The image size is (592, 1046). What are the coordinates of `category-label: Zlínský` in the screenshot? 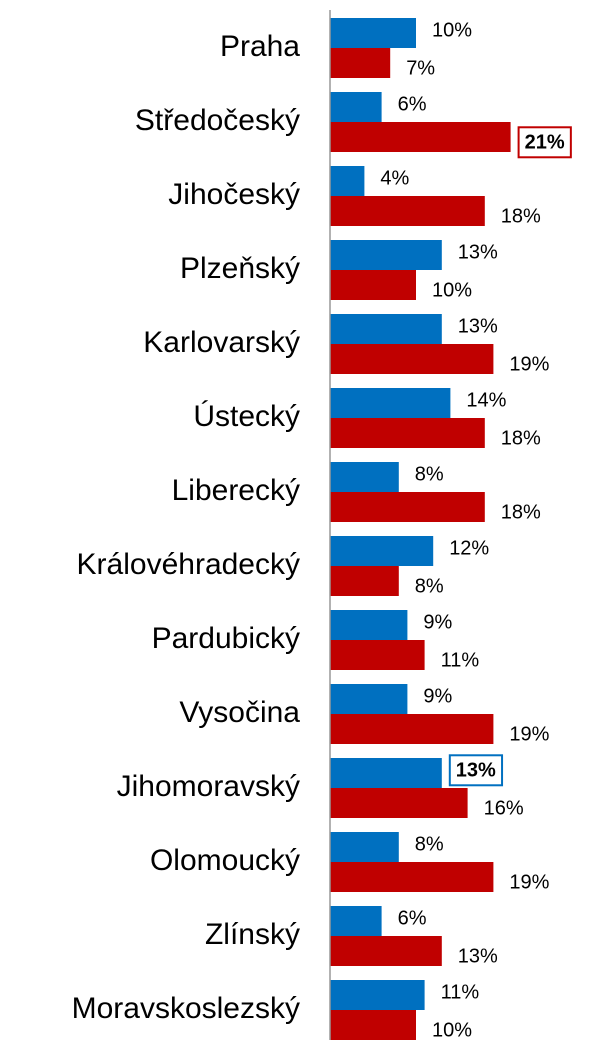 It's located at (252, 934).